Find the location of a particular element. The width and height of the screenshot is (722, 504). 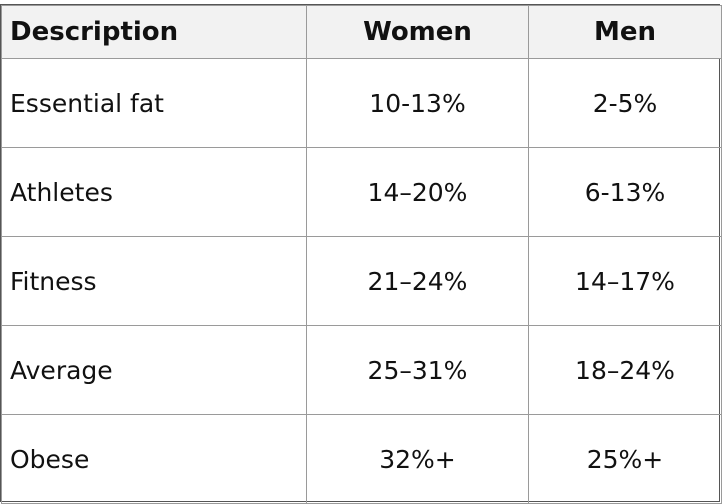

table-cell: 25%+ is located at coordinates (625, 459).